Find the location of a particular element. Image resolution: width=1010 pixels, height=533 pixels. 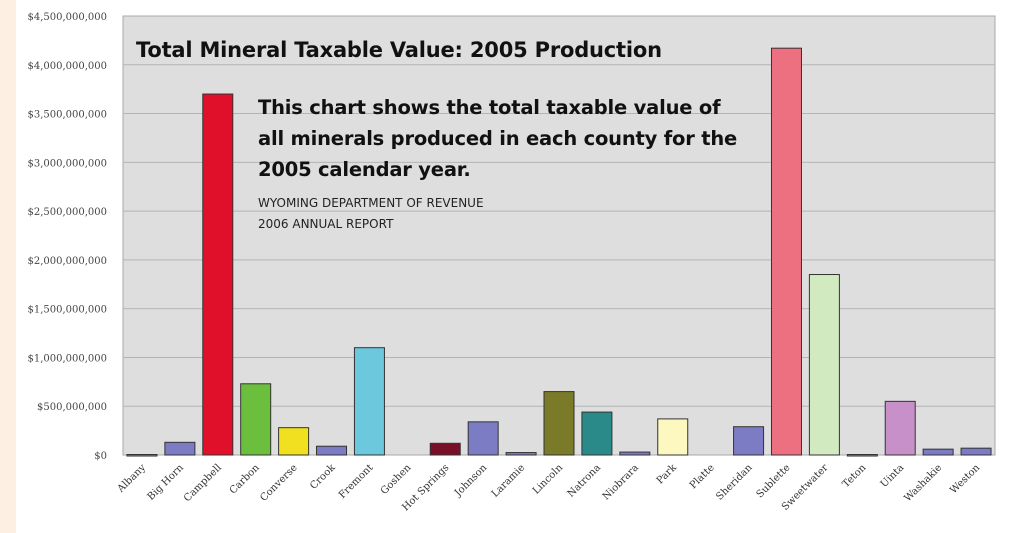

bar-converse is located at coordinates (294, 441).